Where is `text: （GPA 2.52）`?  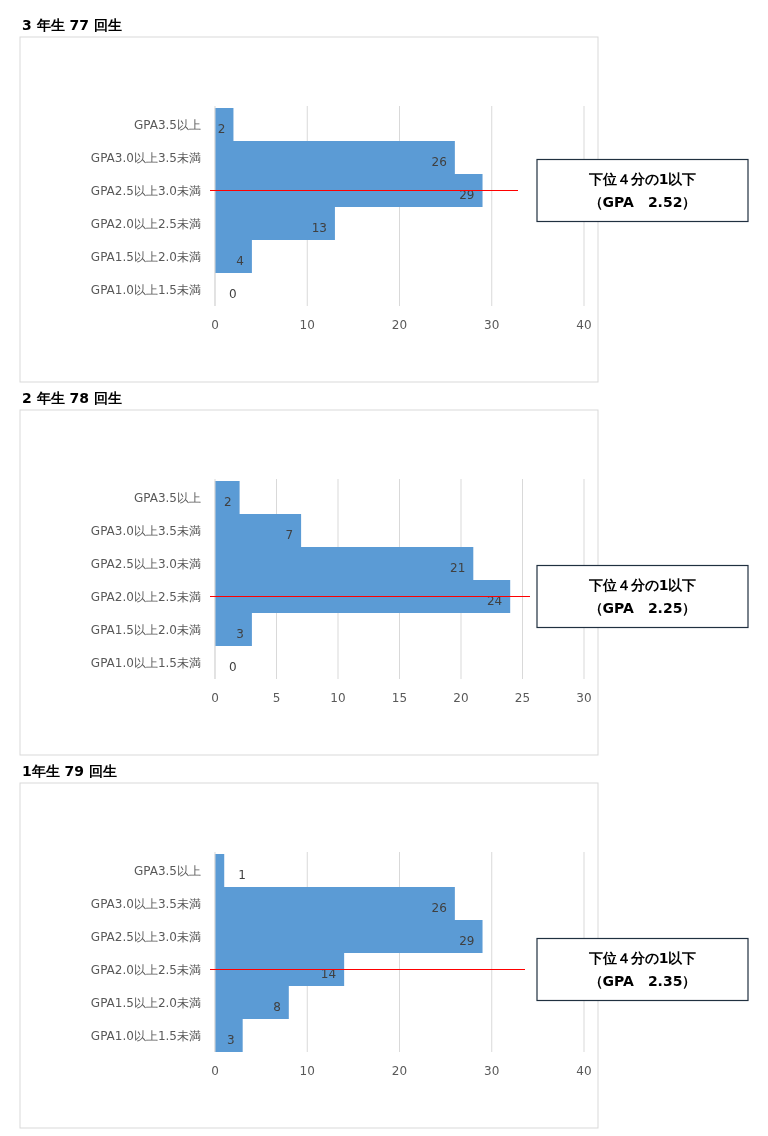 text: （GPA 2.52） is located at coordinates (642, 201).